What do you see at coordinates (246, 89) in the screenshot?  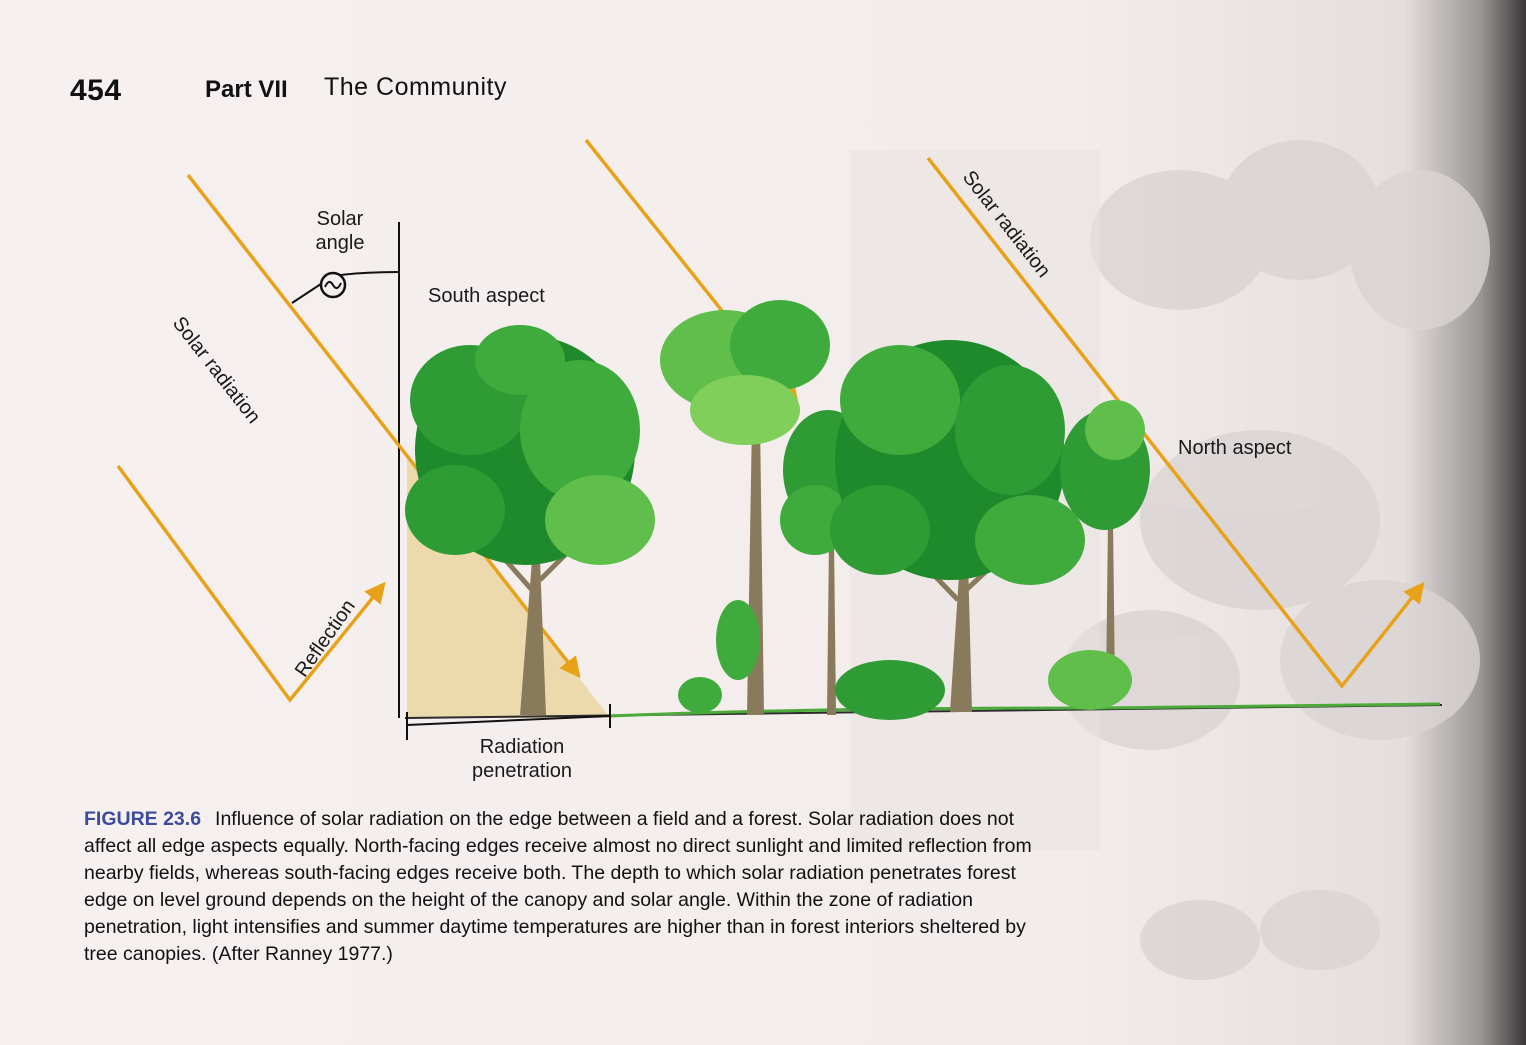 I see `part-label: Part VII` at bounding box center [246, 89].